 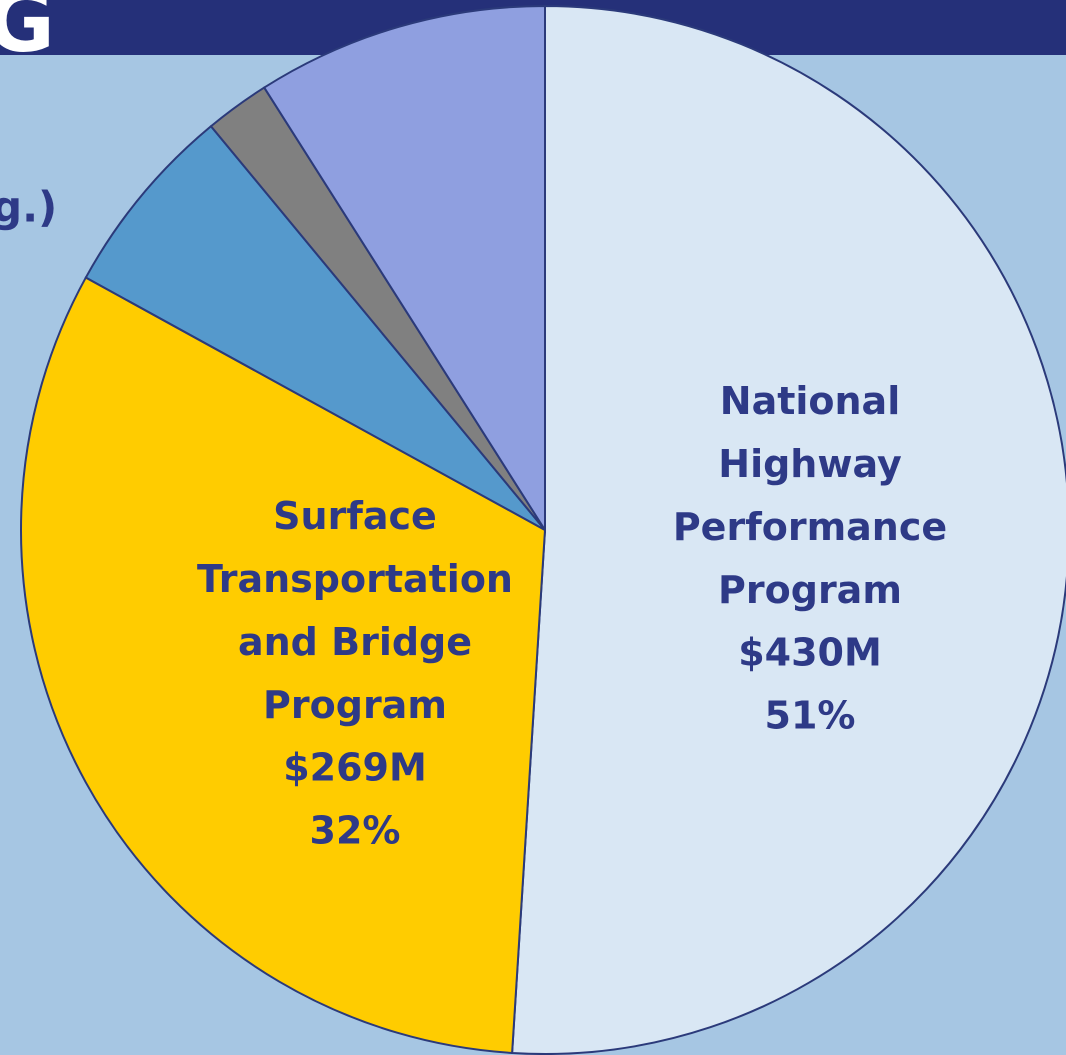 I want to click on value-label: 32%, so click(x=355, y=831).